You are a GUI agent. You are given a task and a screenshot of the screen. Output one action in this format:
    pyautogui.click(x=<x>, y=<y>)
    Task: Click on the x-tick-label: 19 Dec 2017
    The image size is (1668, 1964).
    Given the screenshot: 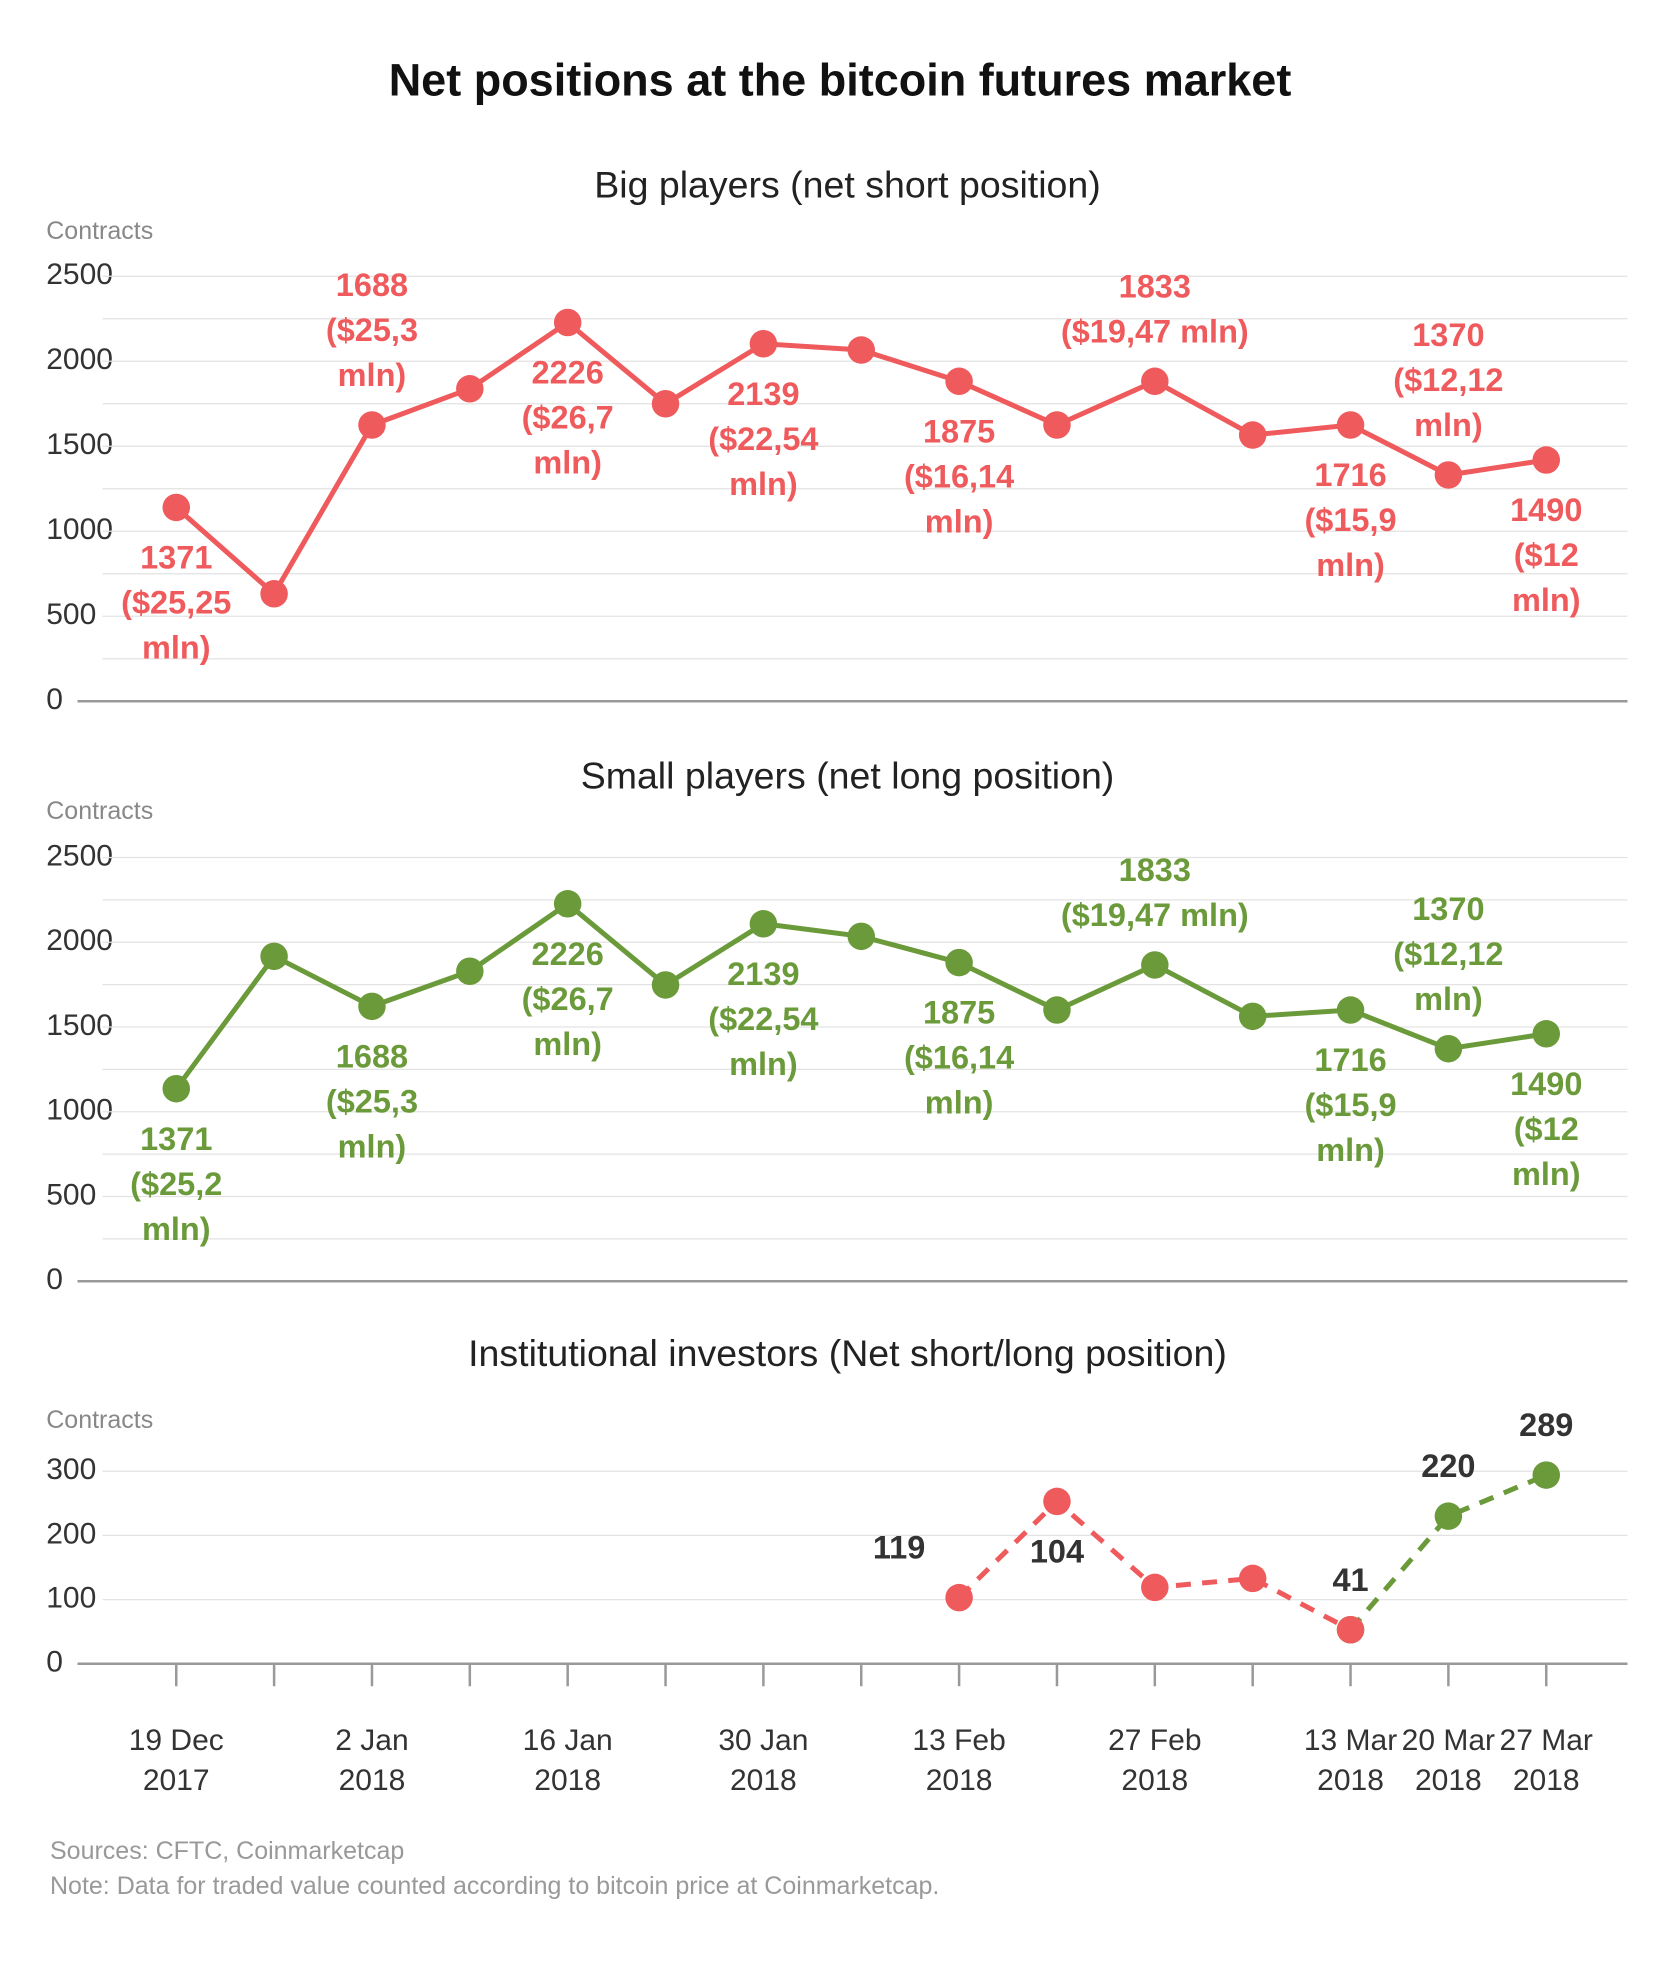 What is the action you would take?
    pyautogui.click(x=176, y=1760)
    